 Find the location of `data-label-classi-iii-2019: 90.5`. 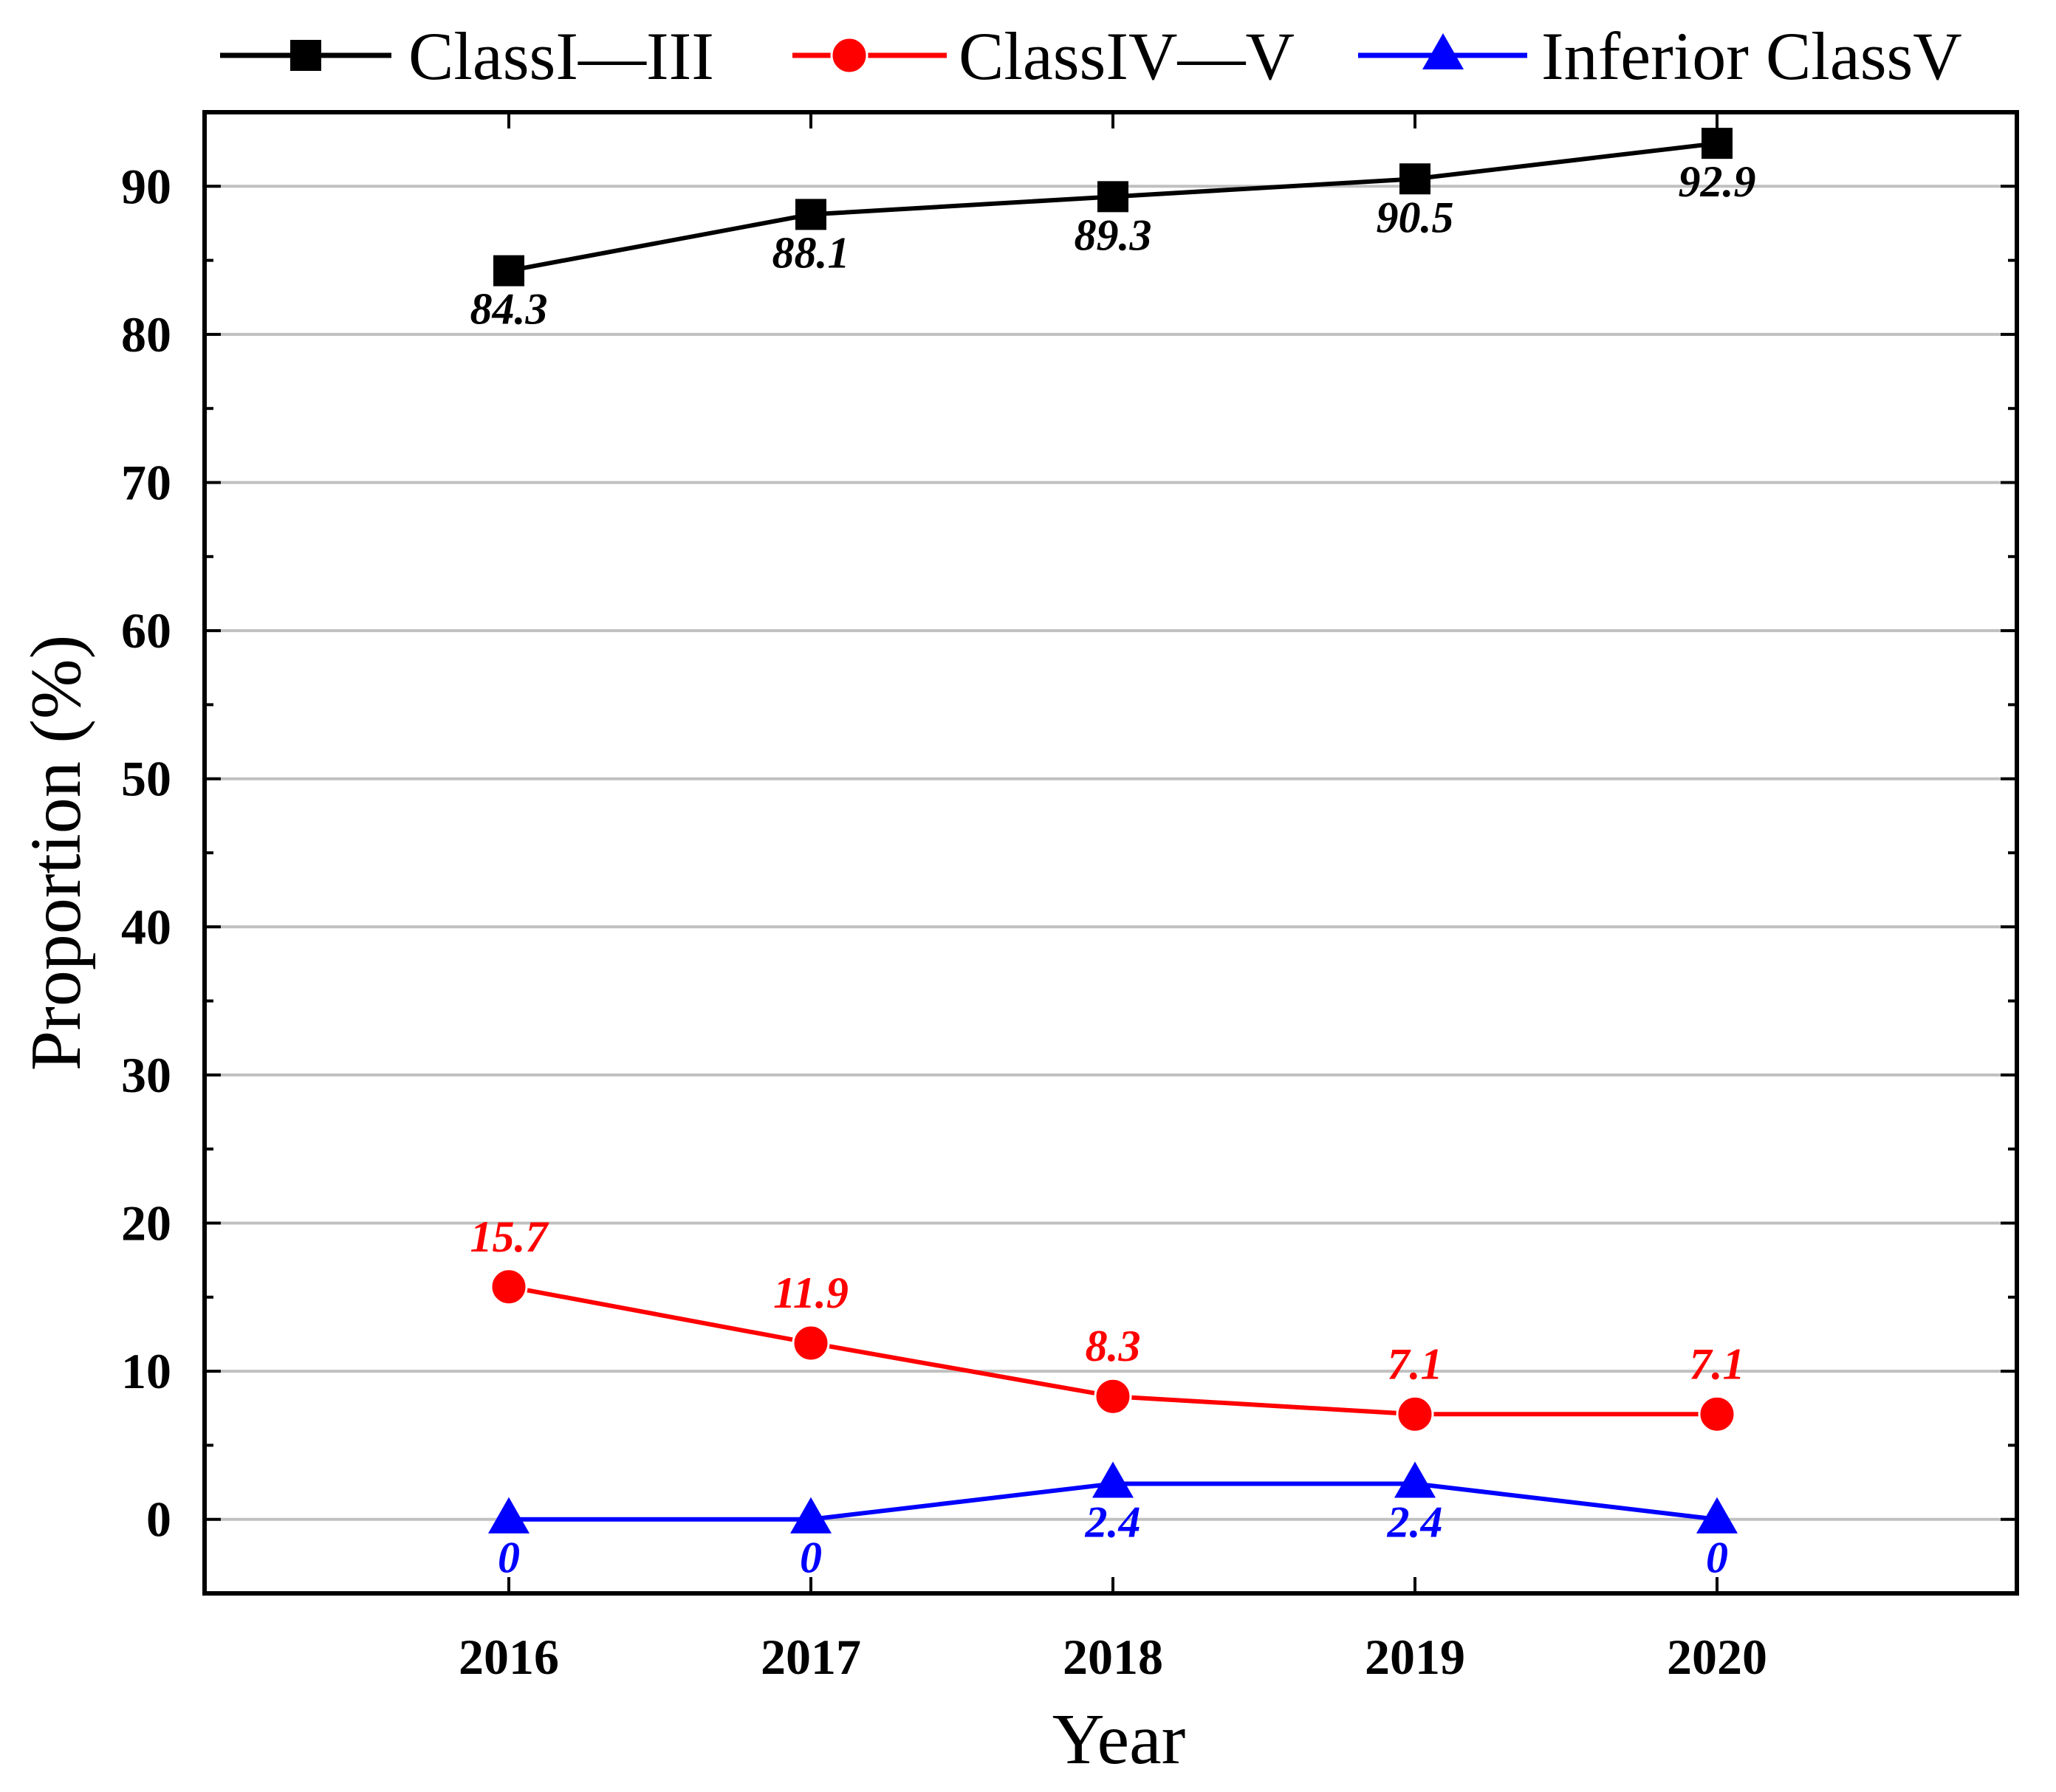

data-label-classi-iii-2019: 90.5 is located at coordinates (1416, 217).